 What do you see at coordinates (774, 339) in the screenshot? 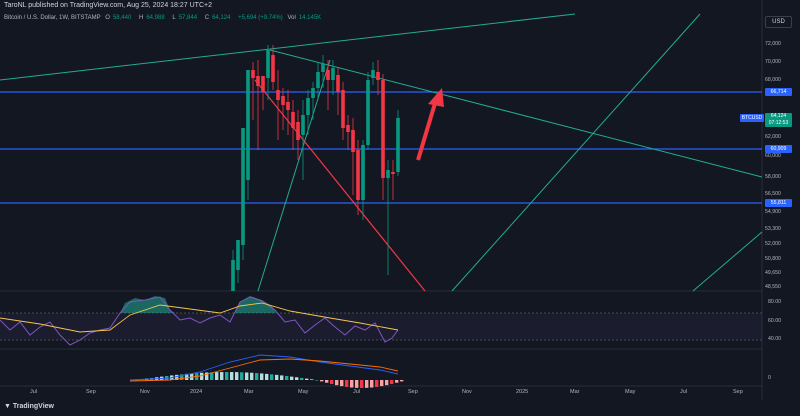
I see `rsi-tick: 40.00` at bounding box center [774, 339].